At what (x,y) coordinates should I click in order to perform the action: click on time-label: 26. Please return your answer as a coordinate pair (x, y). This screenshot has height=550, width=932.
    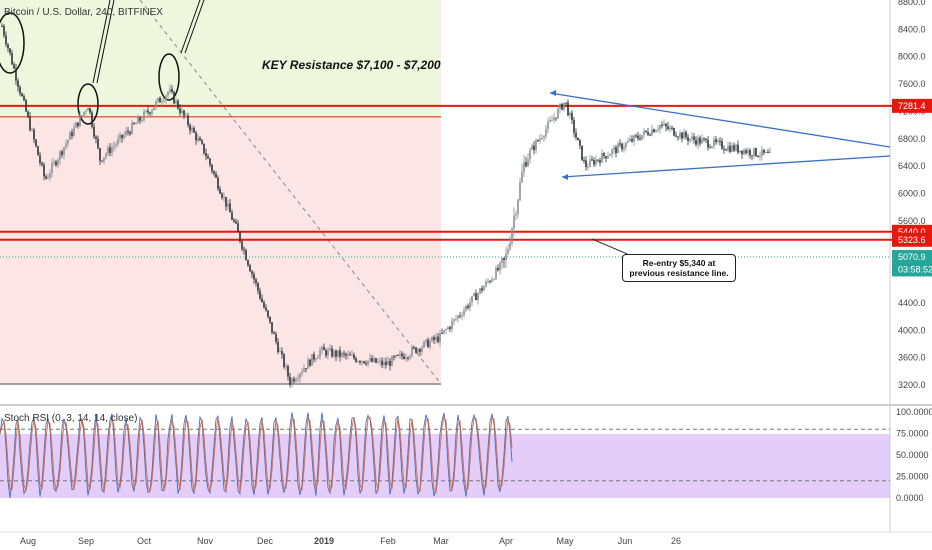
    Looking at the image, I should click on (676, 541).